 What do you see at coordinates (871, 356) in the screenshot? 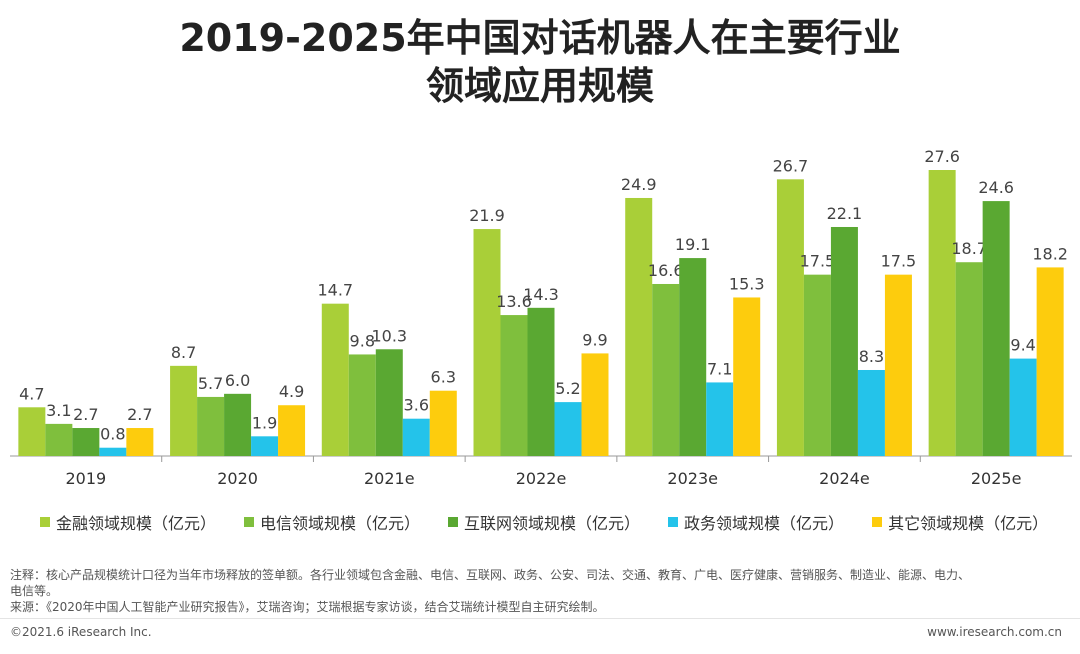
I see `data-label-2024e-series-3: 8.3` at bounding box center [871, 356].